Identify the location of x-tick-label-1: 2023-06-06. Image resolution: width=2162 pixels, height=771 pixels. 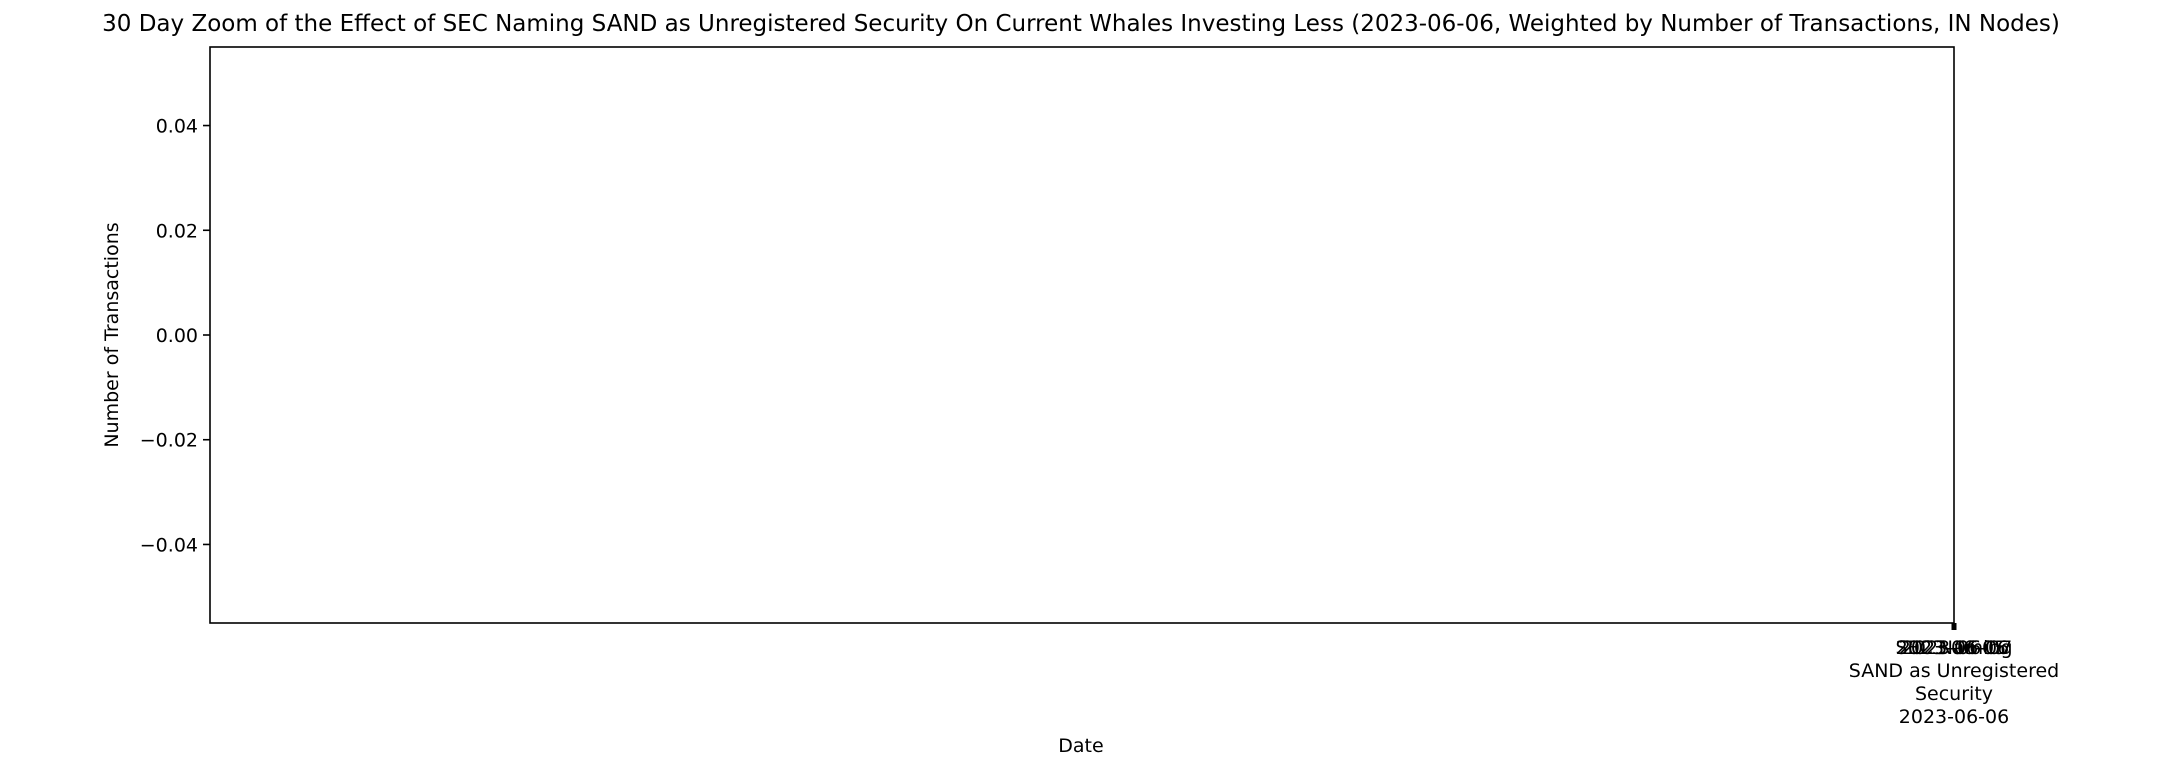
(1954, 648).